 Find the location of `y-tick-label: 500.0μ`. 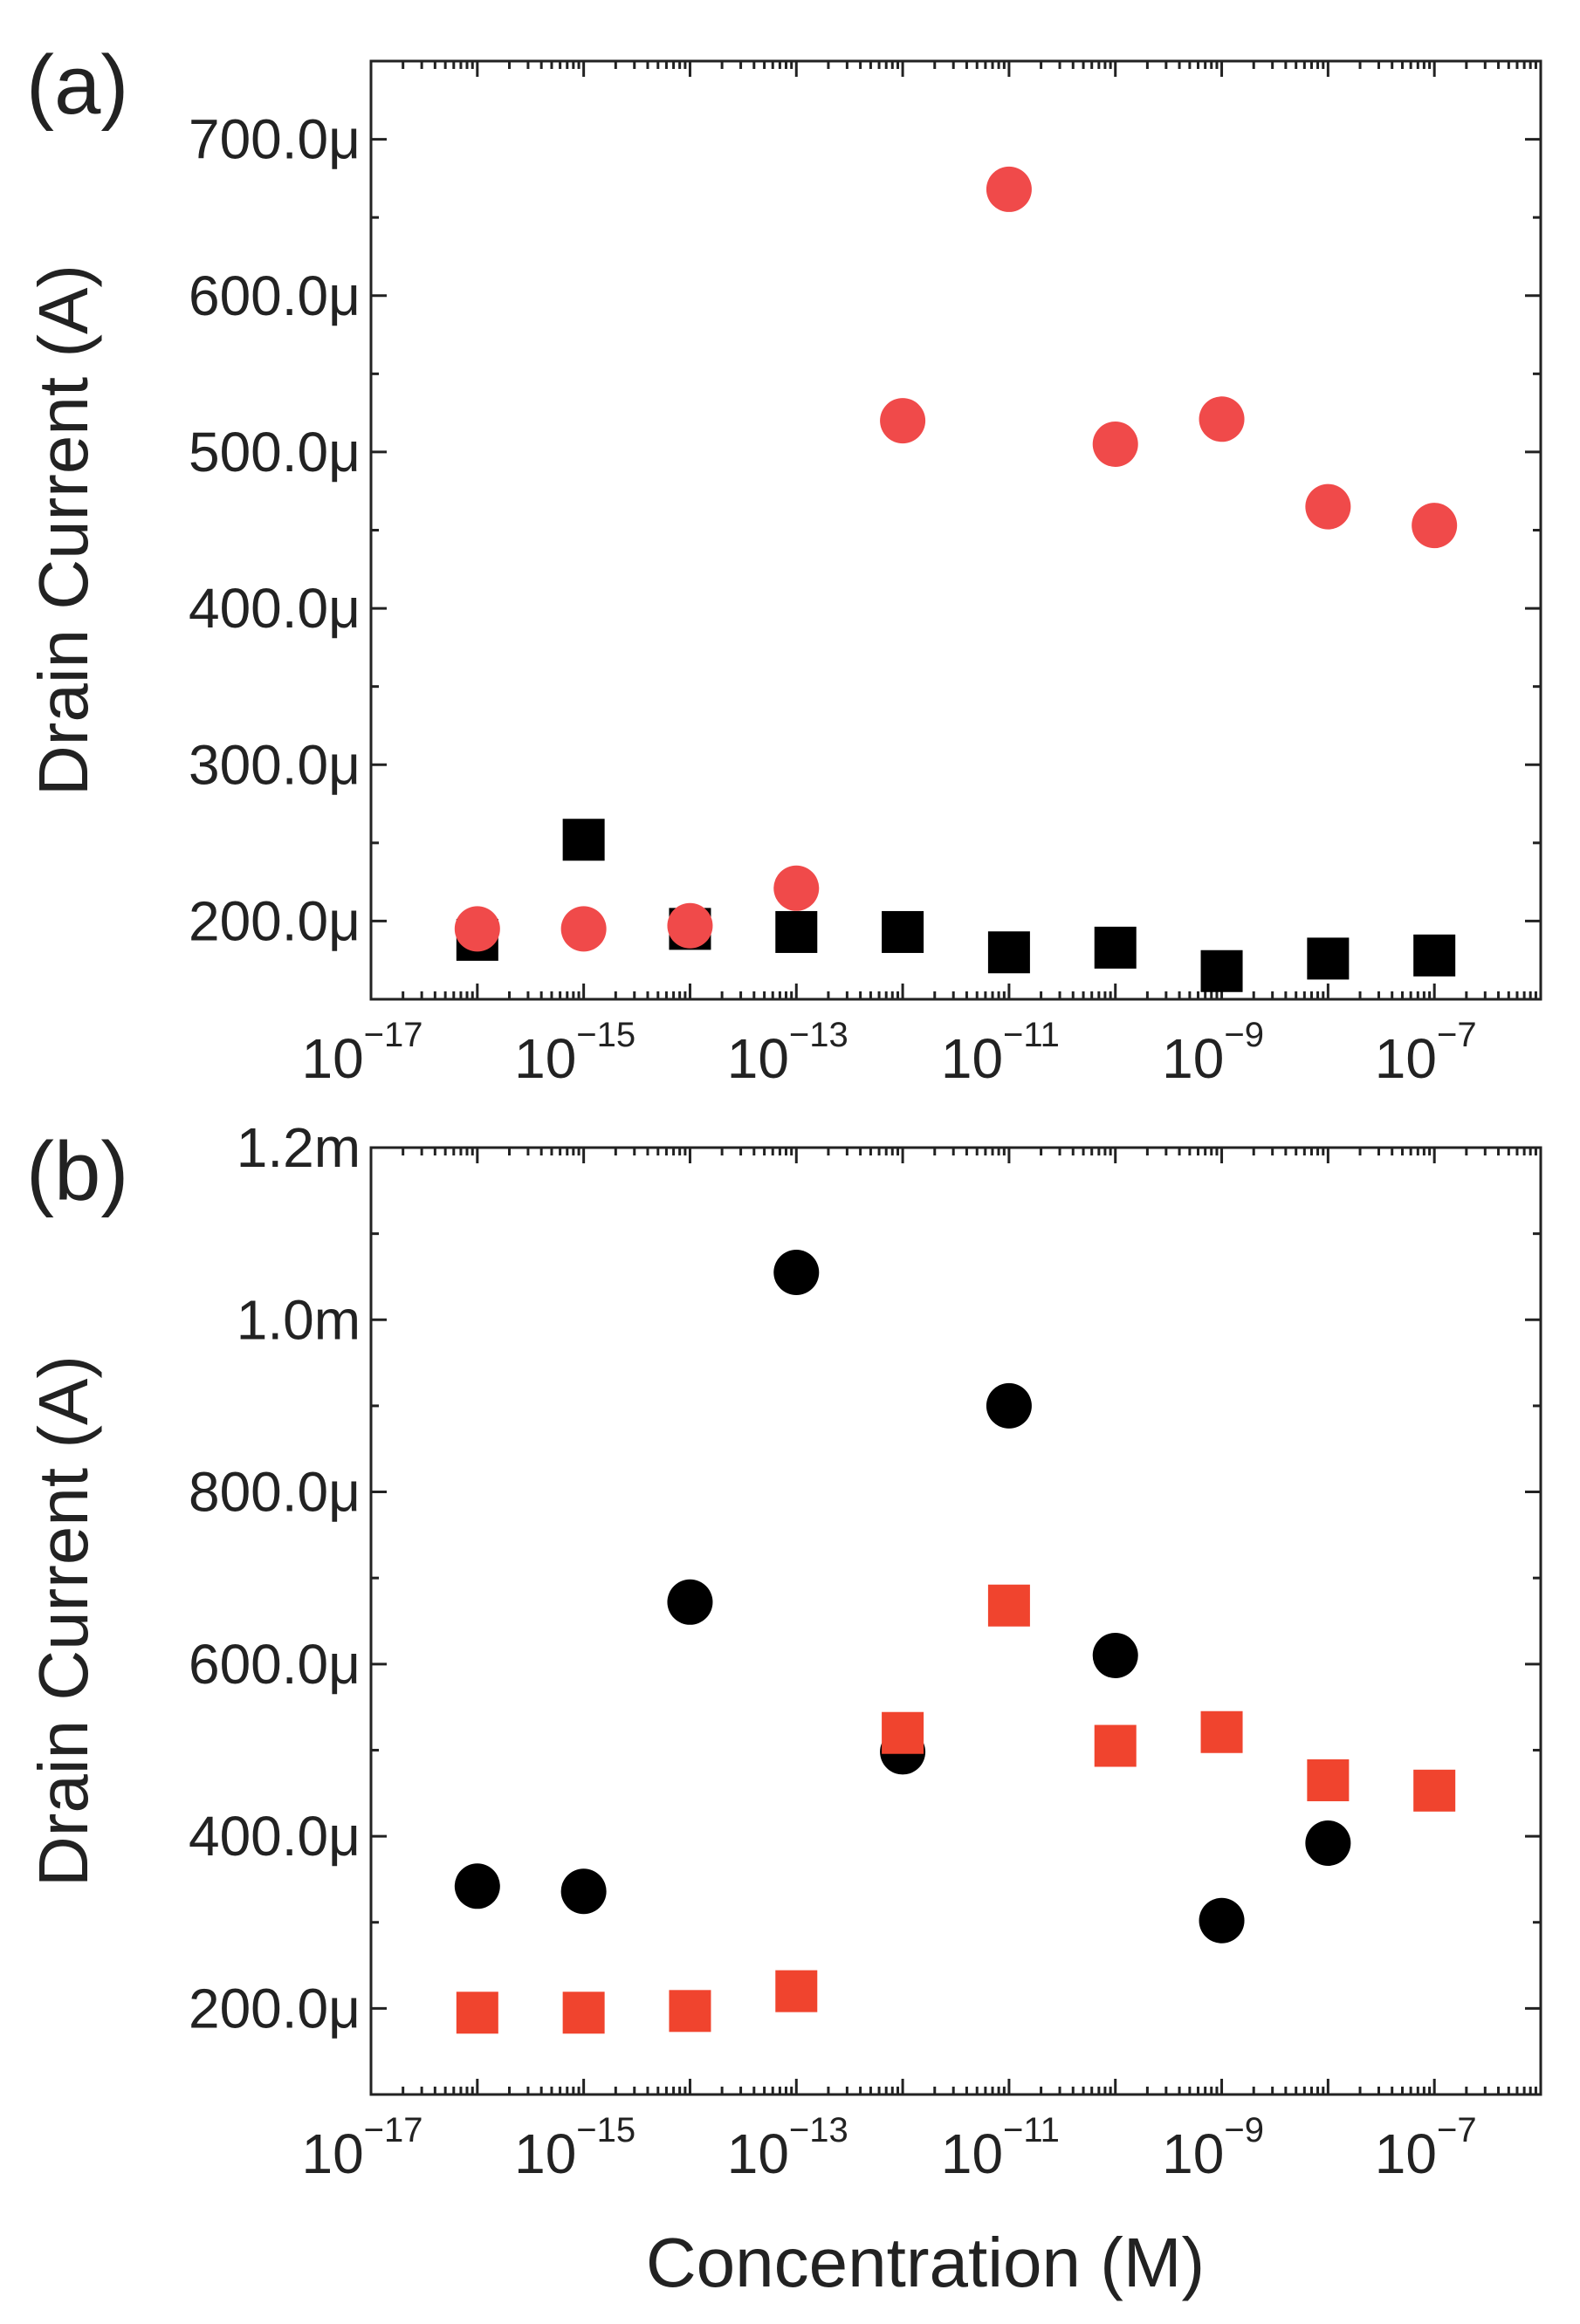

y-tick-label: 500.0μ is located at coordinates (275, 452).